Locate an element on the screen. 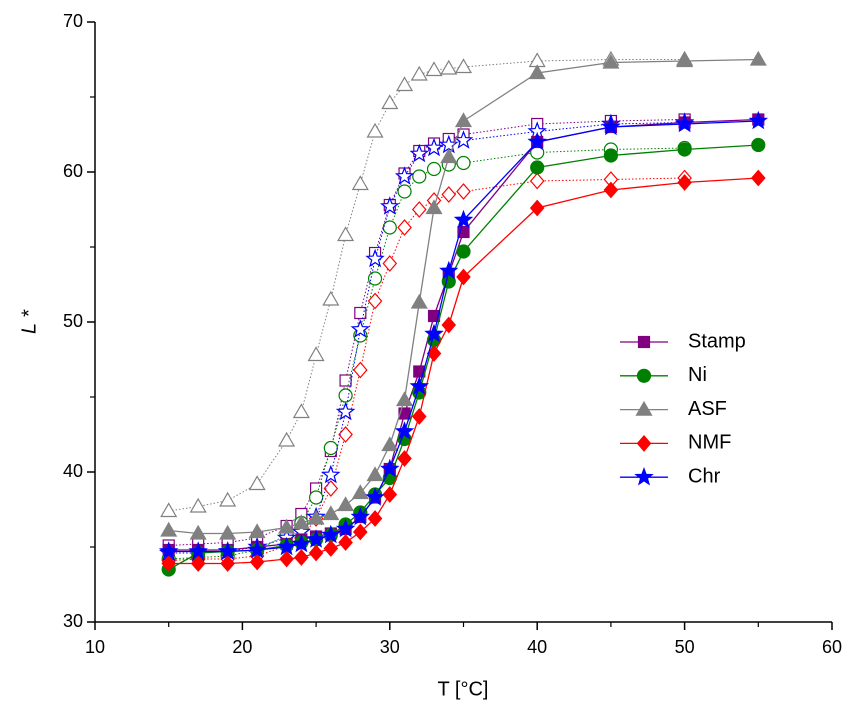 The width and height of the screenshot is (849, 710). x-tick-label: 20 is located at coordinates (242, 647).